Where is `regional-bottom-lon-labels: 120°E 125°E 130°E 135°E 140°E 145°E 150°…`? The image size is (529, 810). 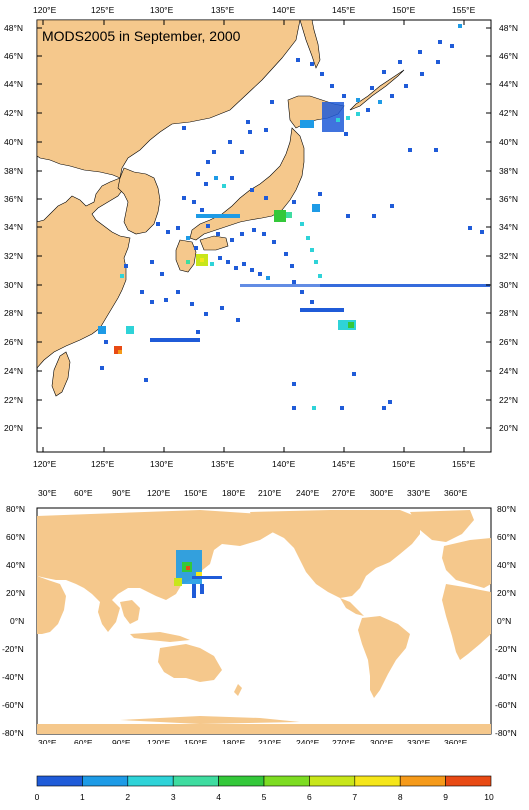 regional-bottom-lon-labels: 120°E 125°E 130°E 135°E 140°E 145°E 150°… is located at coordinates (254, 464).